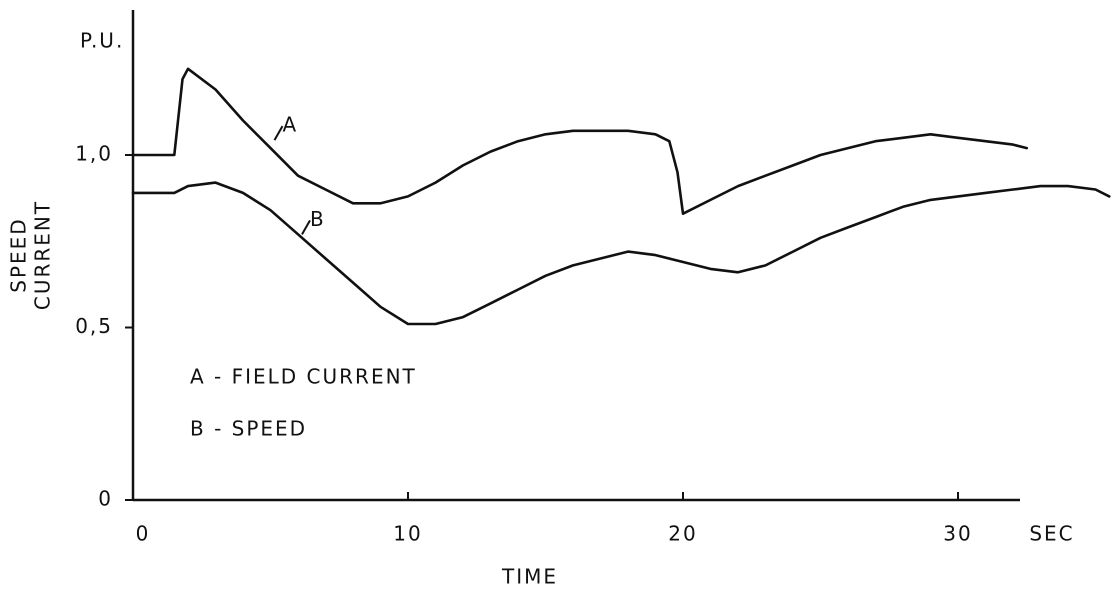 Image resolution: width=1115 pixels, height=593 pixels. I want to click on legend-entry: A - FIELD CURRENT, so click(303, 377).